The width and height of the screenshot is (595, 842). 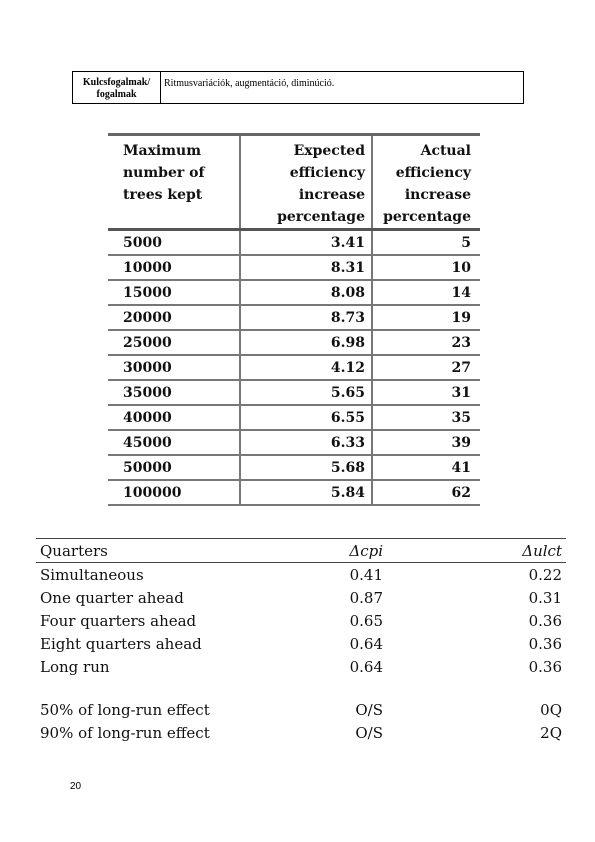 I want to click on cell-actual: 27, so click(x=426, y=368).